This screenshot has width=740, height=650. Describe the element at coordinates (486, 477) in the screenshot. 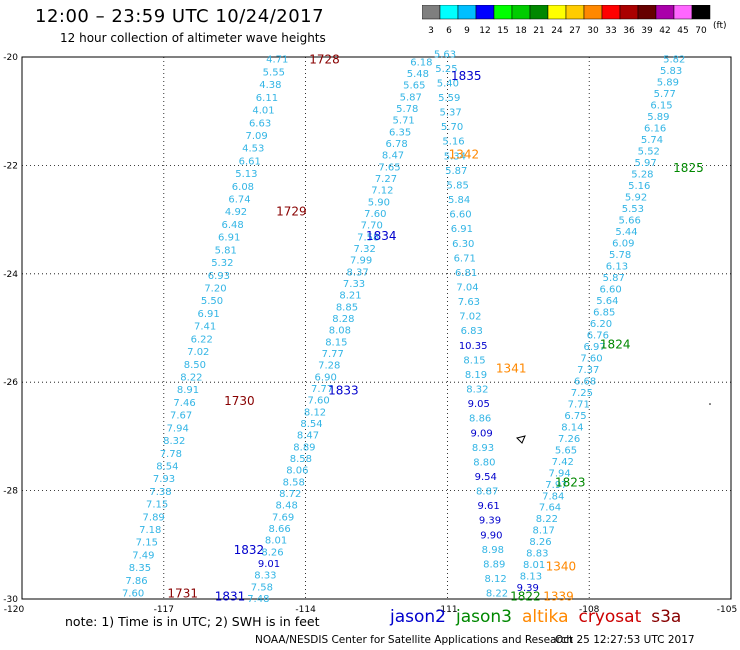

I see `wave-height-value: 9.54` at that location.